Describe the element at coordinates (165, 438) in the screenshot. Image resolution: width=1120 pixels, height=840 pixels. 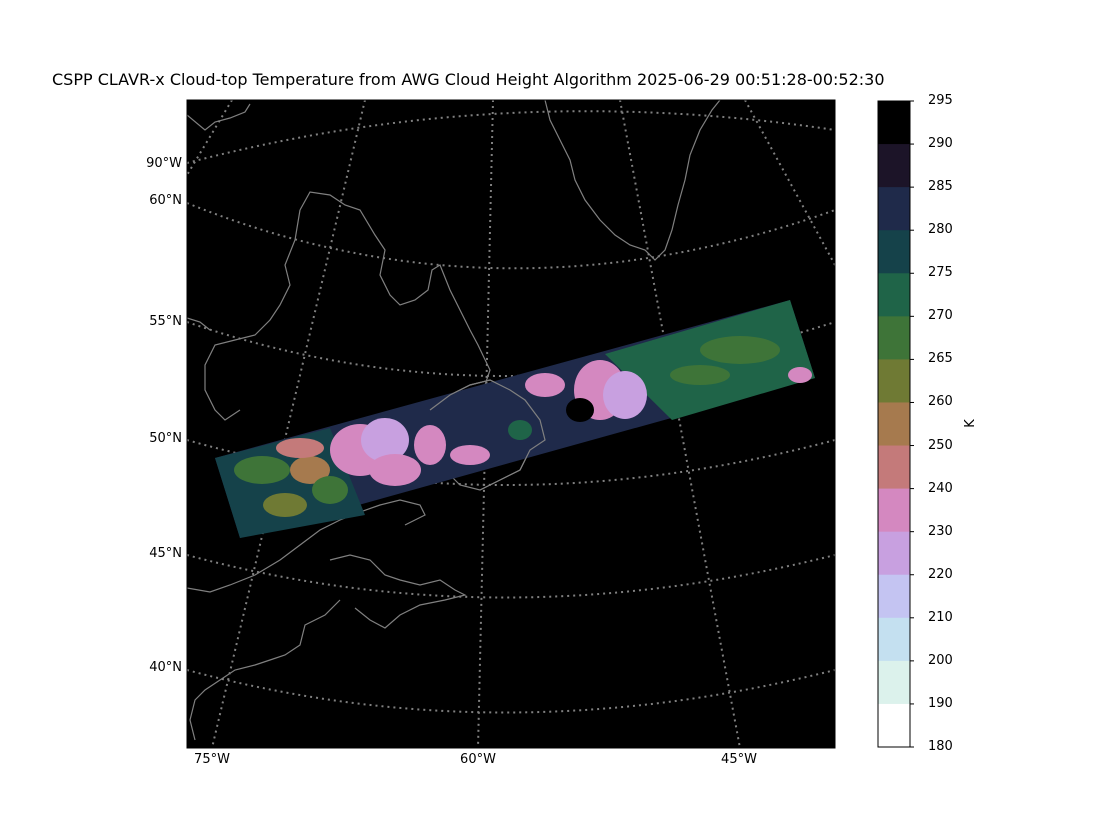
I see `lat-label-50n: 50°N` at that location.